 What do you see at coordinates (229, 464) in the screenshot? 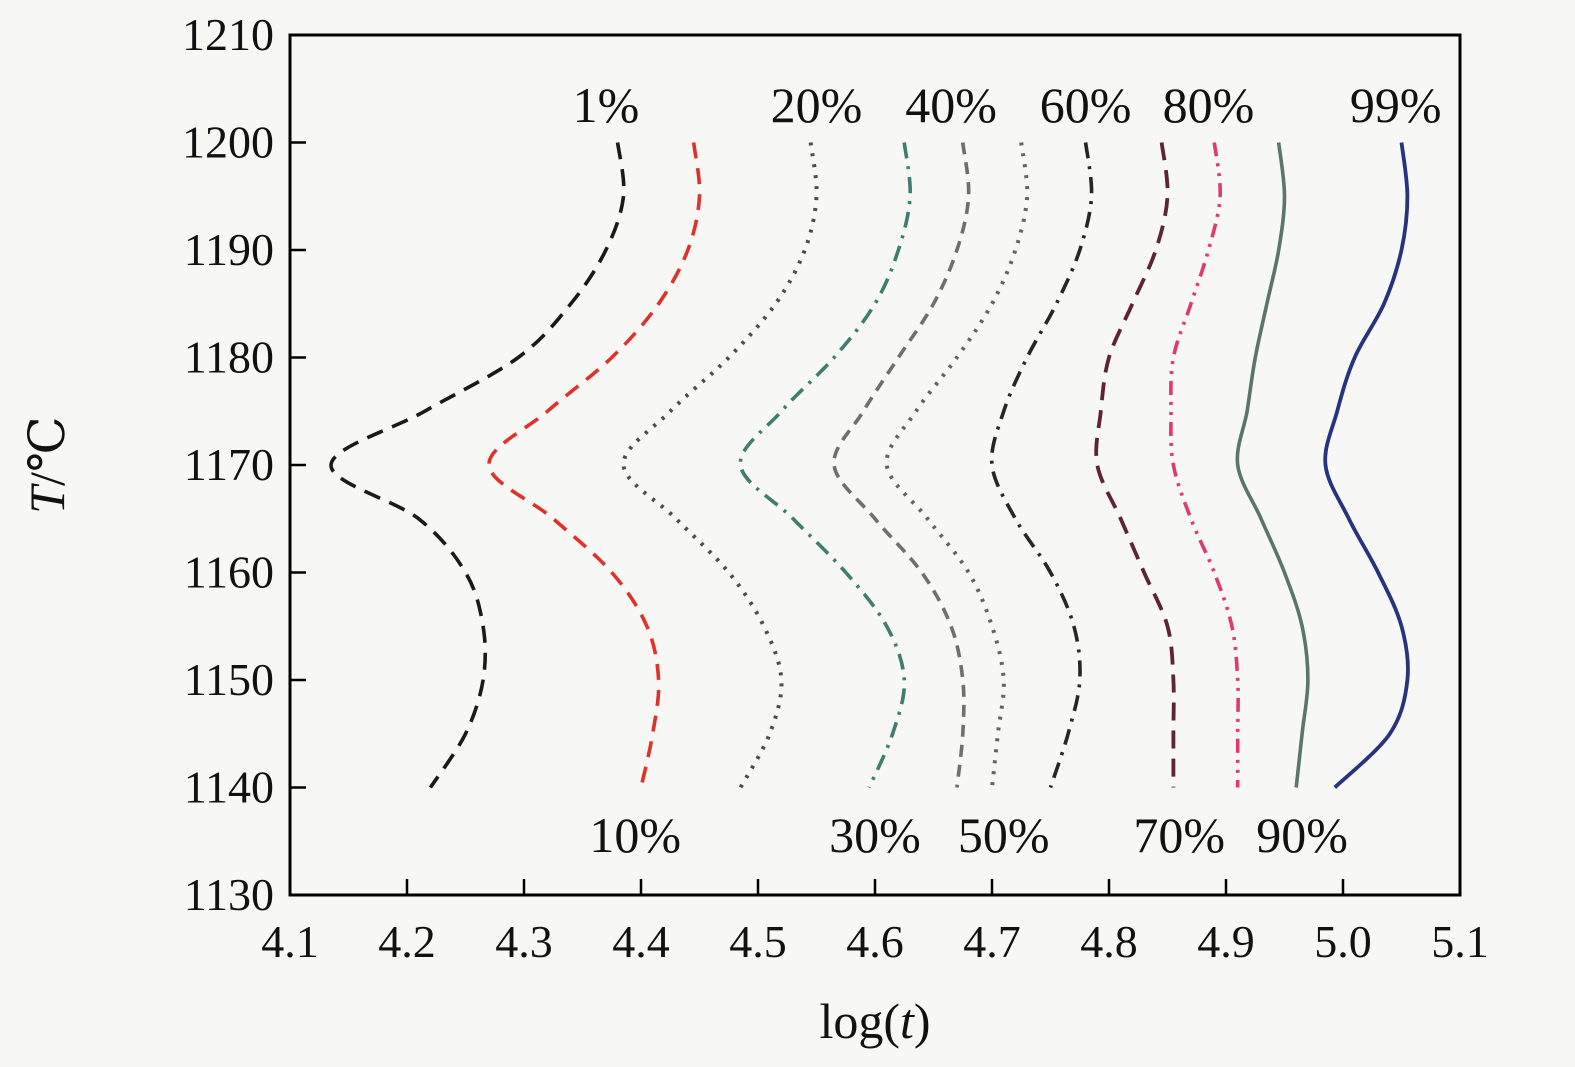
I see `y-tick-label: 1170` at bounding box center [229, 464].